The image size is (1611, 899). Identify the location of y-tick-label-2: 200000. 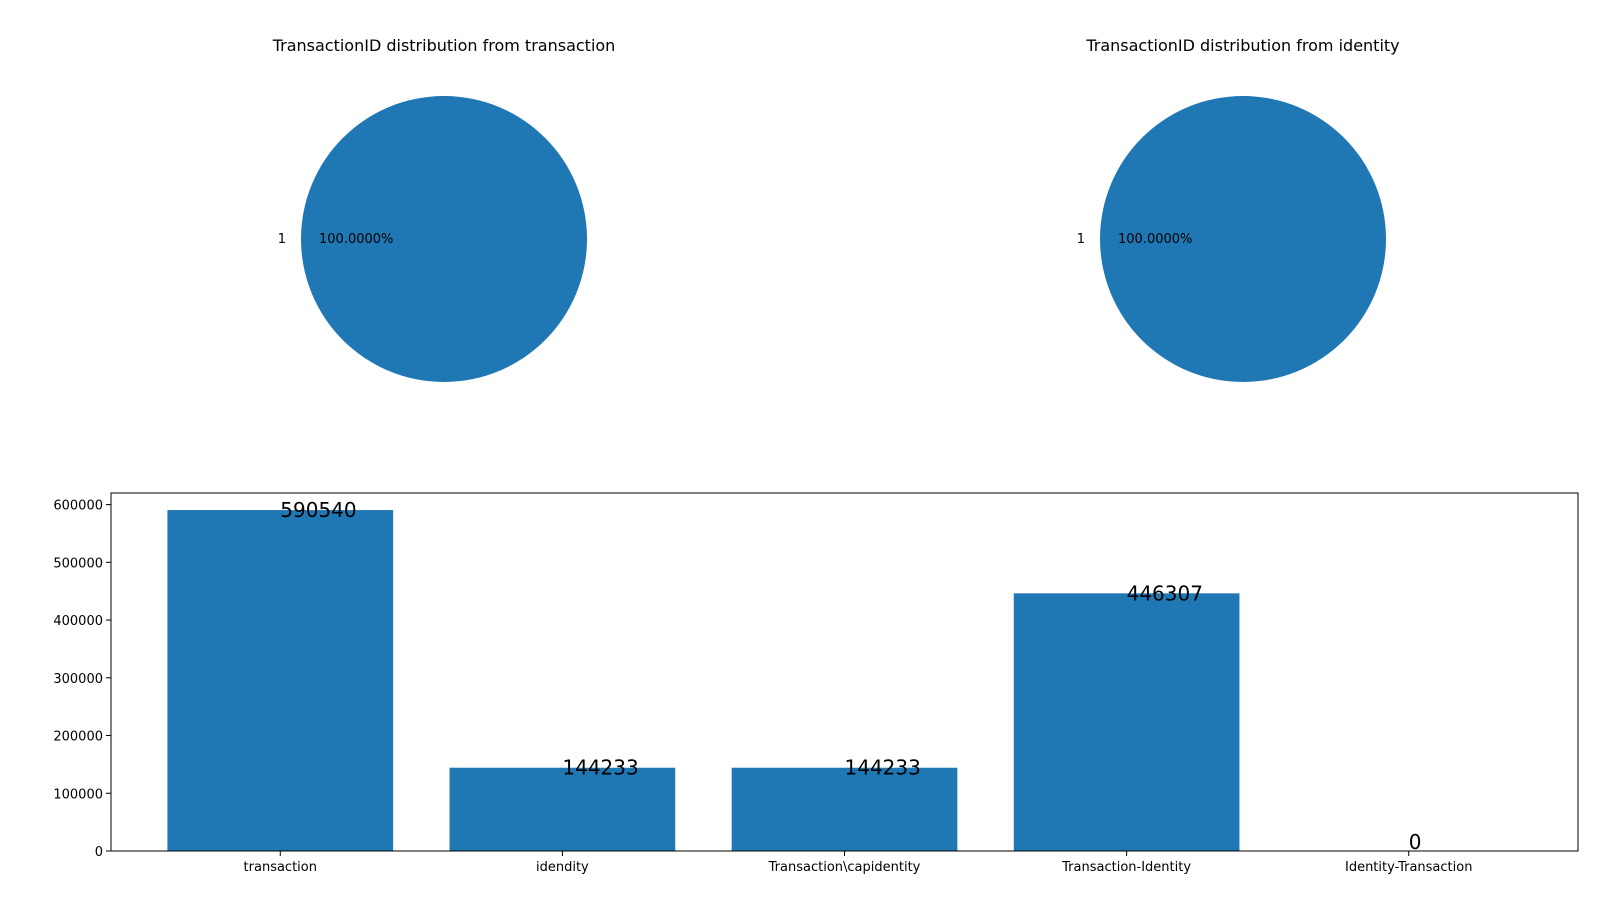
(78, 737).